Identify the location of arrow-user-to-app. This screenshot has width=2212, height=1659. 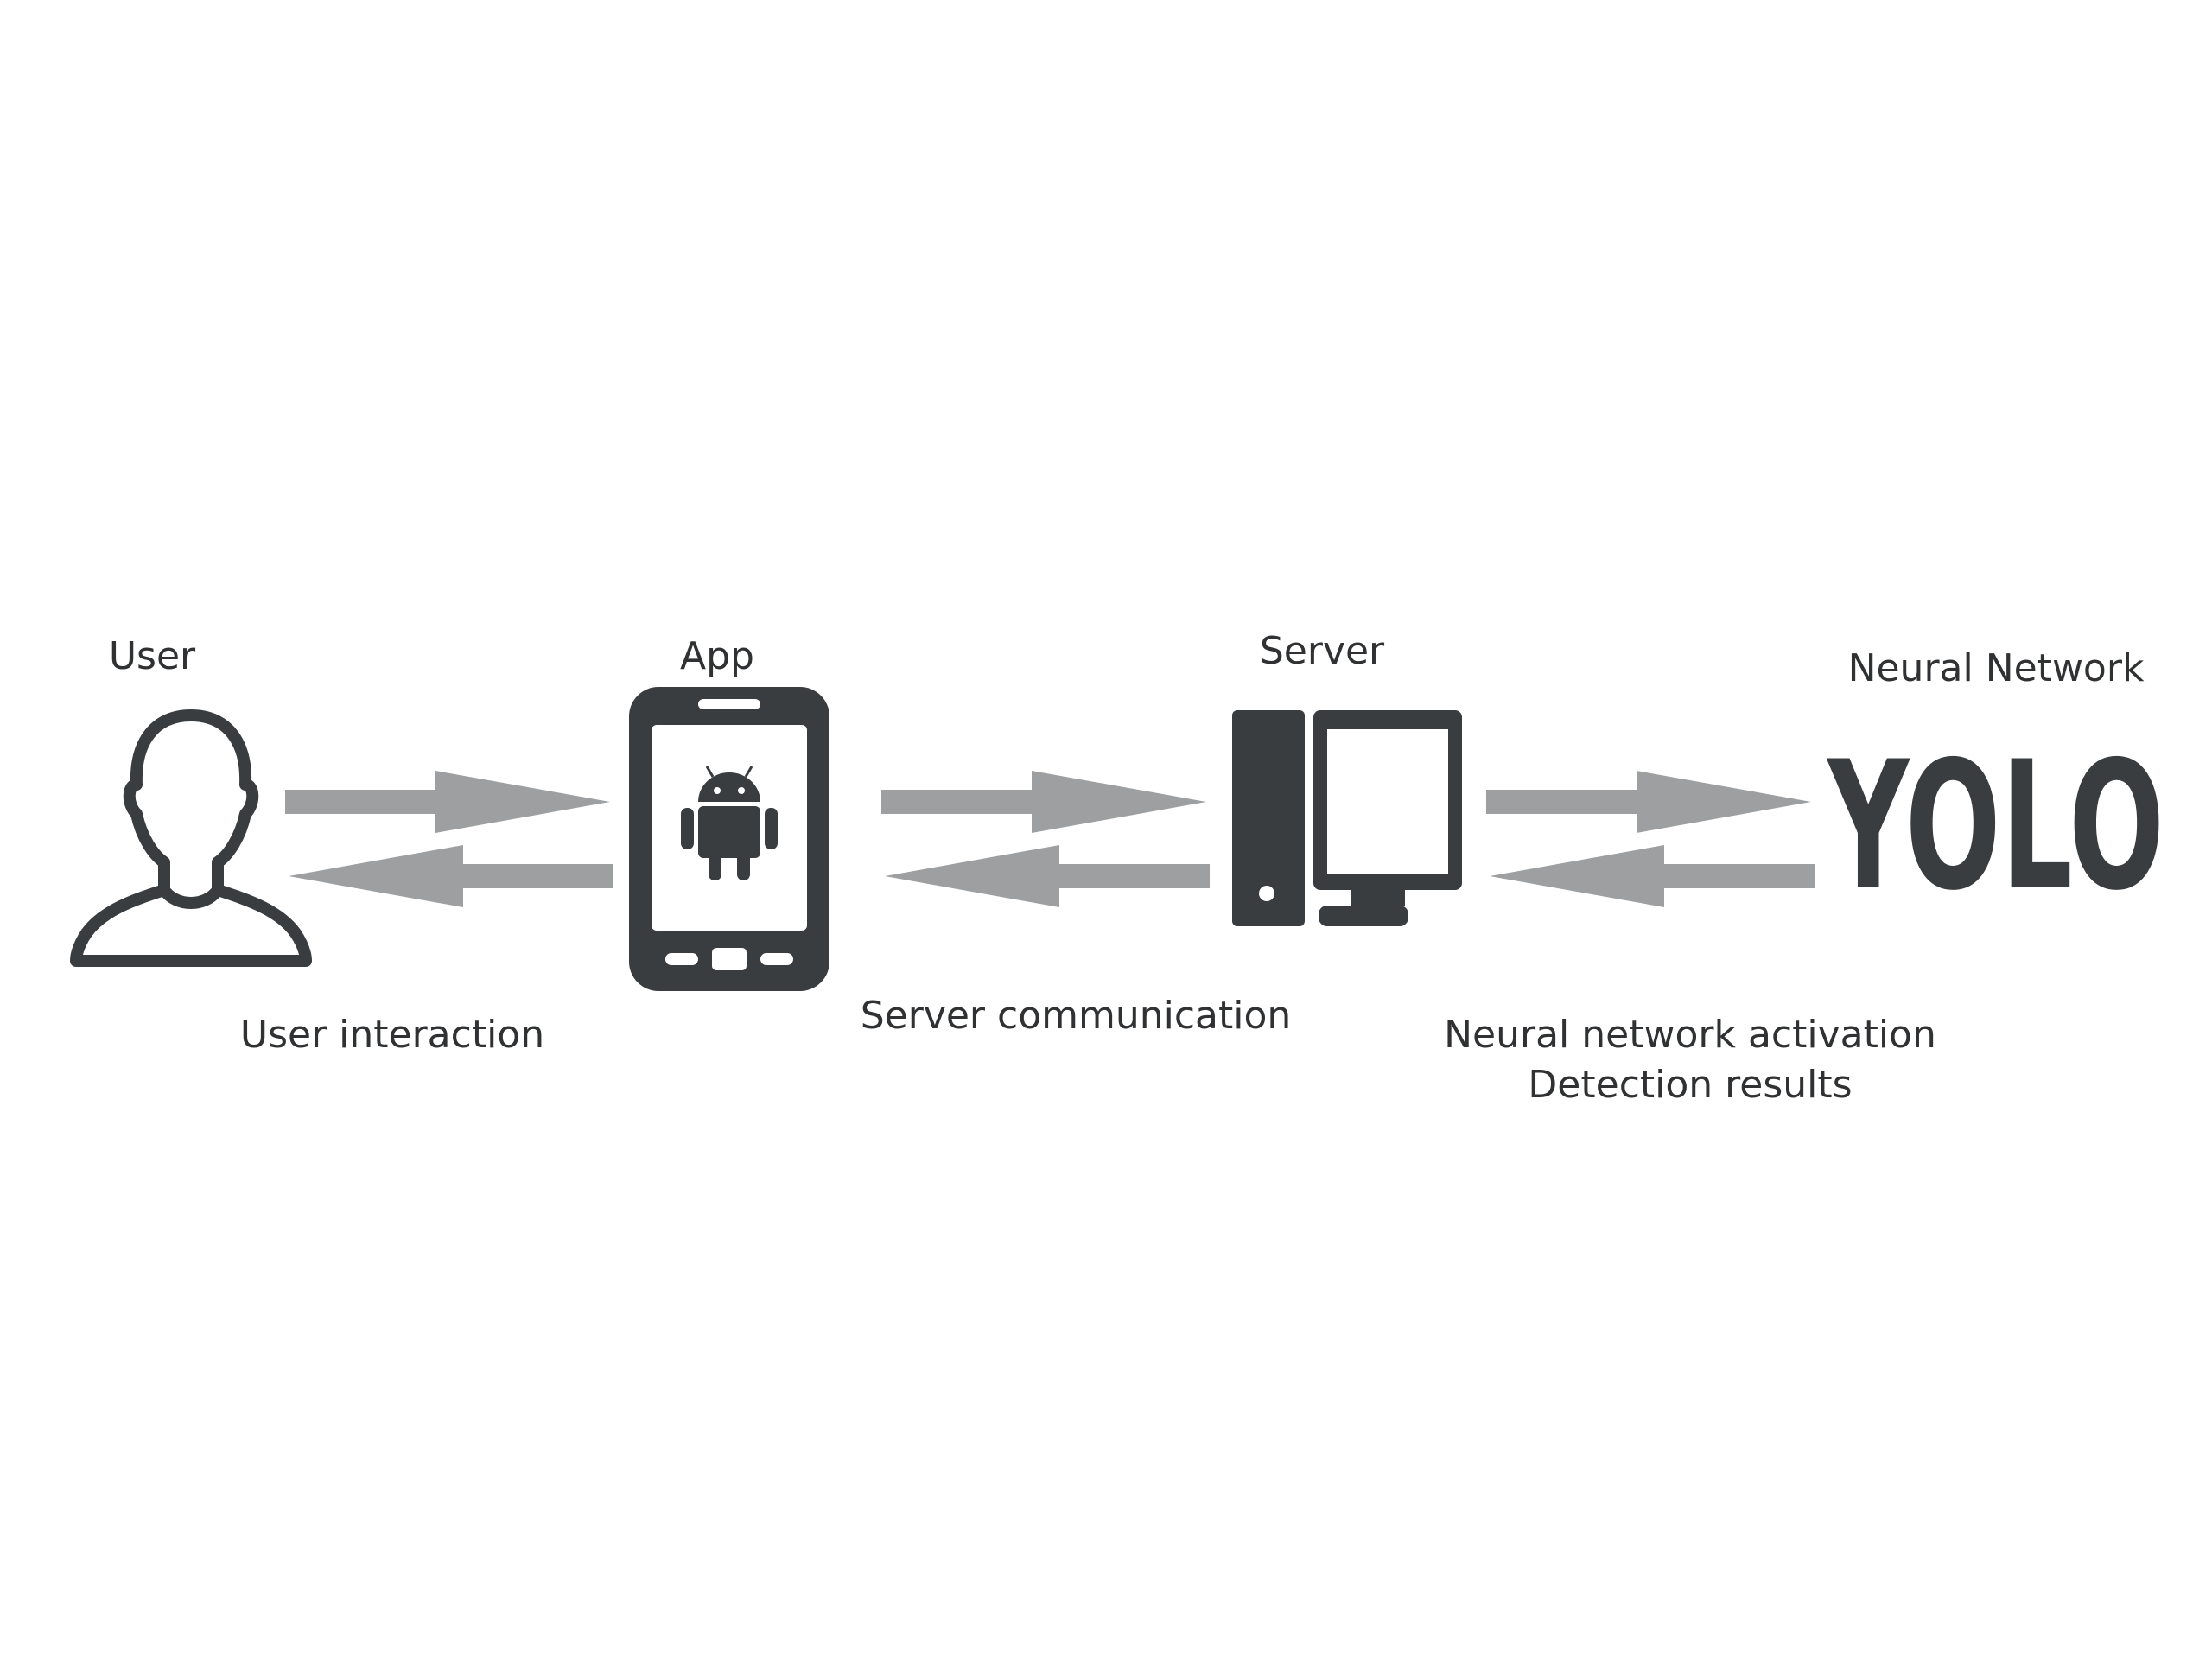
(448, 802).